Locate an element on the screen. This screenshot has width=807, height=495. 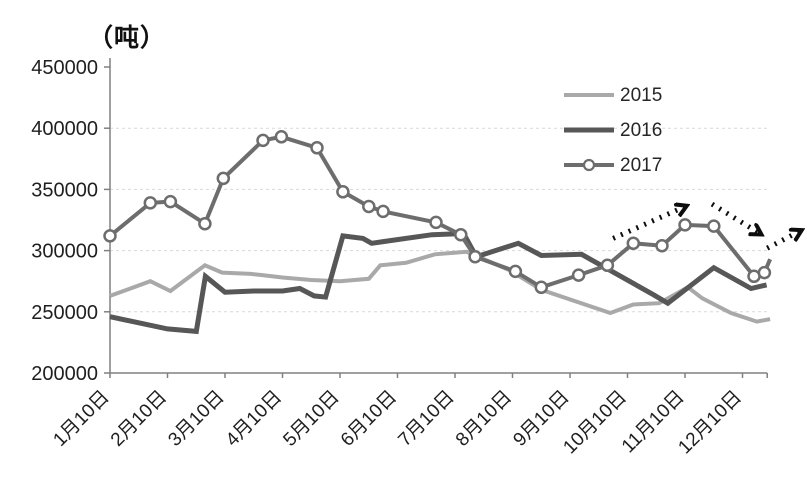
legend: 2015 2016 2017 is located at coordinates (612, 130).